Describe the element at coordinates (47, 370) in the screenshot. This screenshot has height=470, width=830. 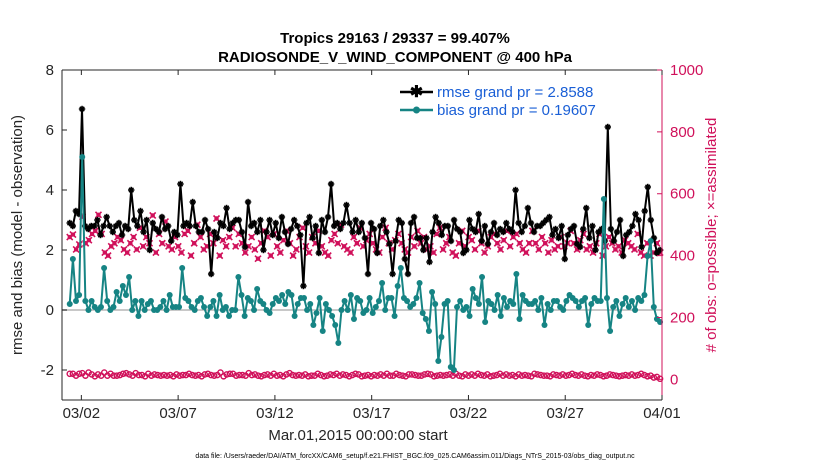
I see `y-tick-label-left: -2` at that location.